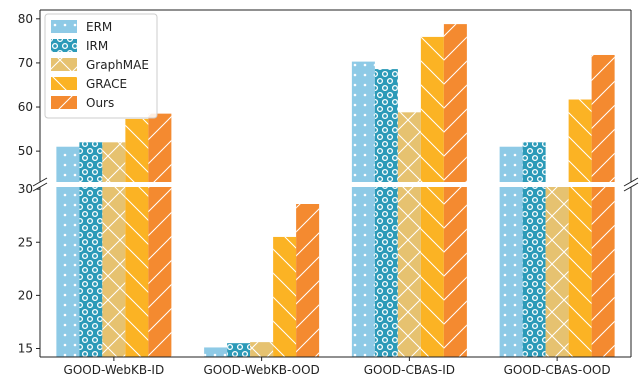  I want to click on upper-y-tick-label-70: 70, so click(25, 63).